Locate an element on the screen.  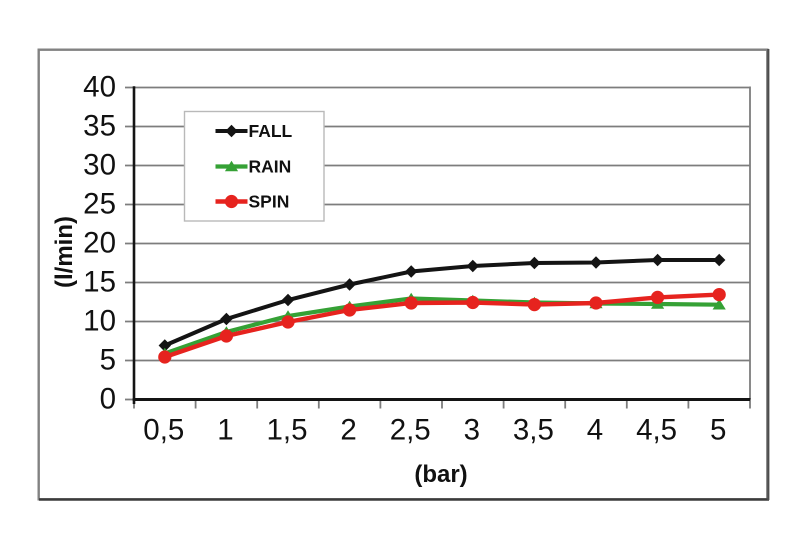
svg-text: 1,5 is located at coordinates (286, 430).